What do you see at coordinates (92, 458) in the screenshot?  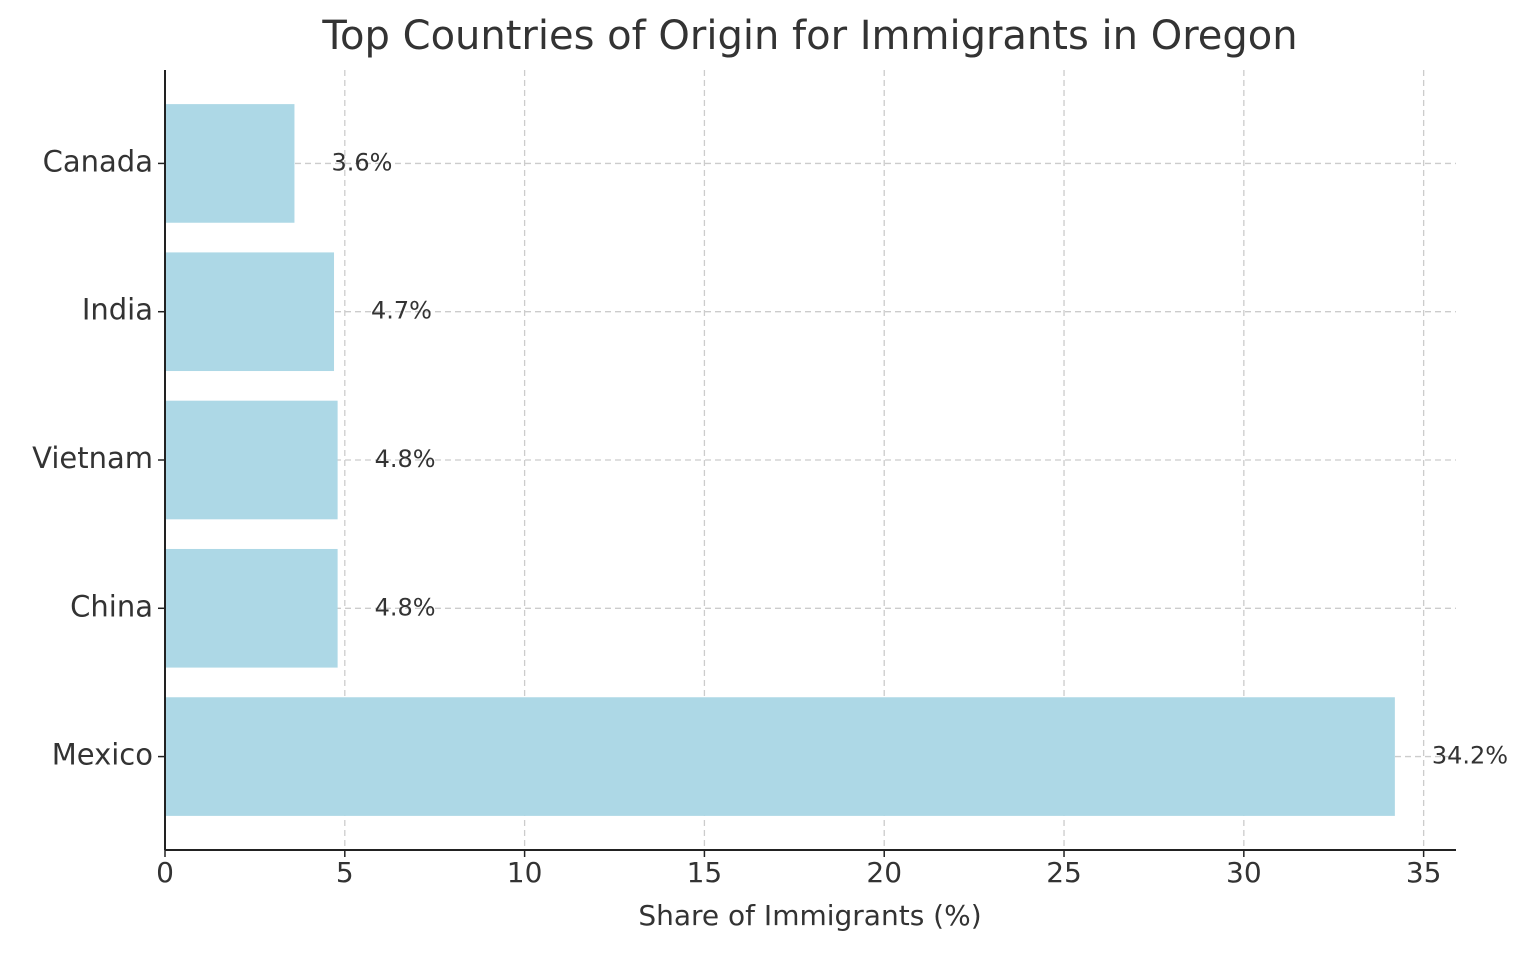 I see `y-tick-label: Vietnam` at bounding box center [92, 458].